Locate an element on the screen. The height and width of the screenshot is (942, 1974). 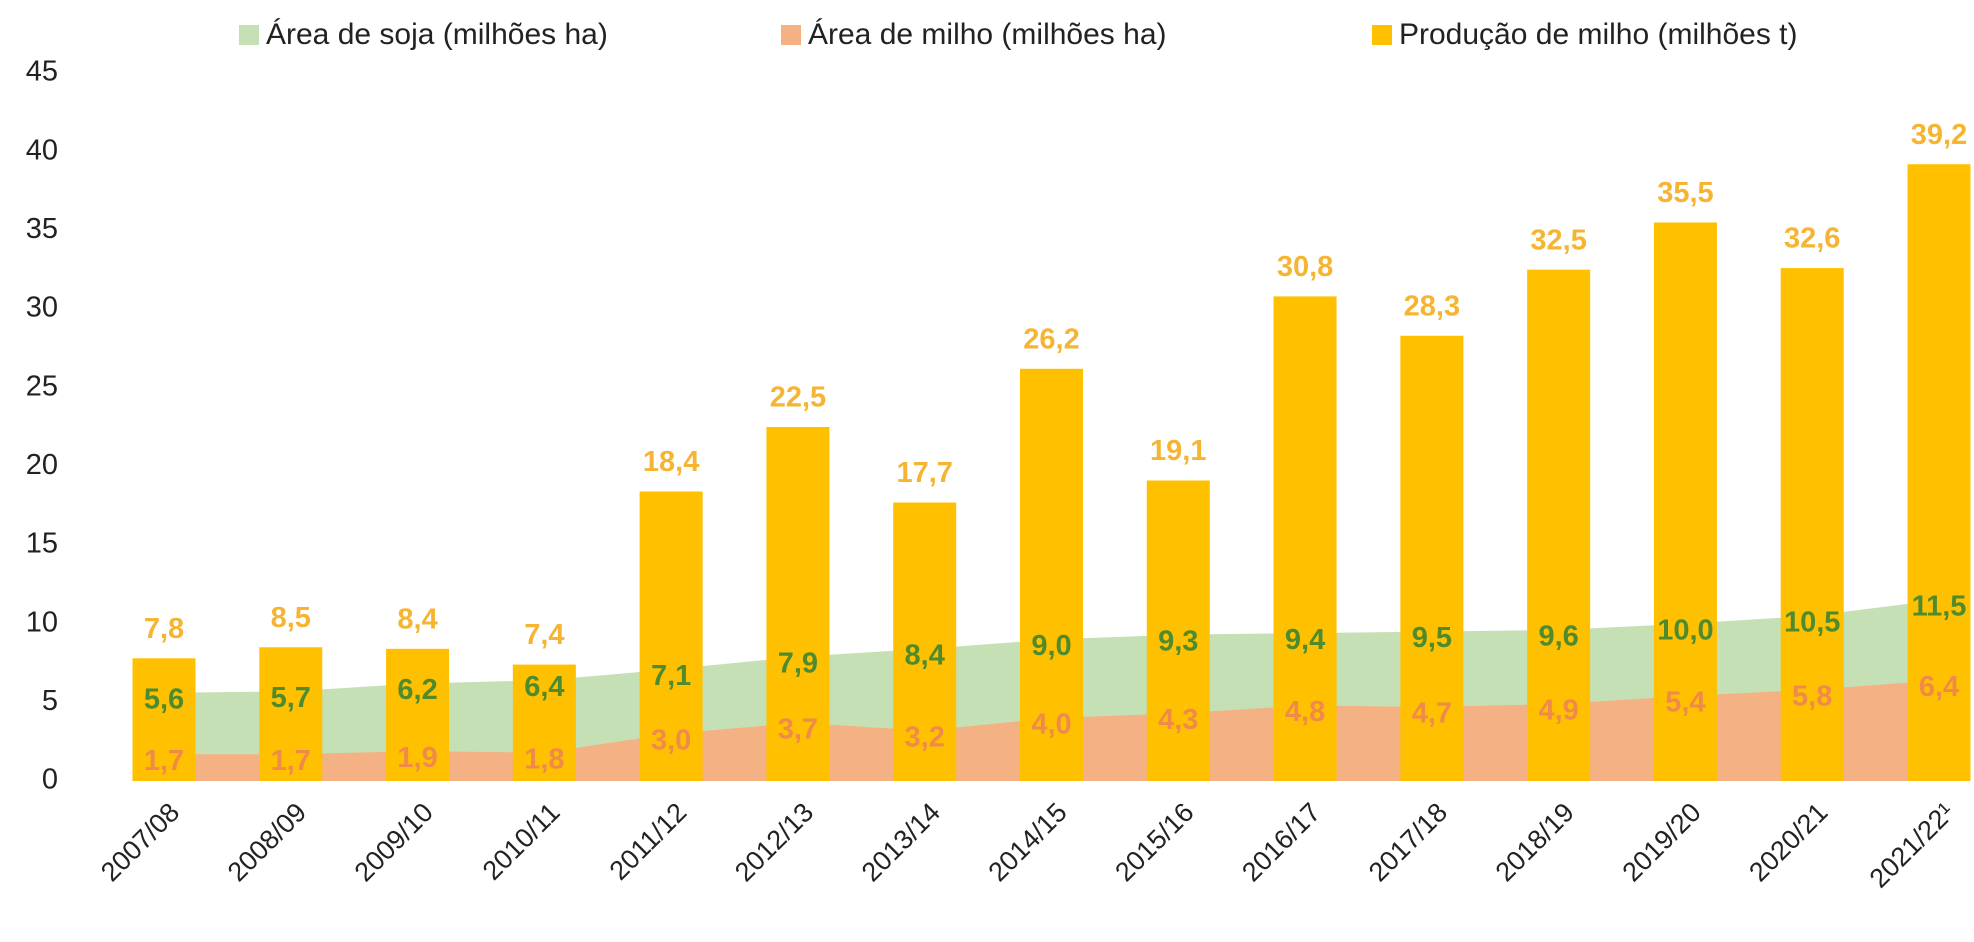
legend-label: Área de soja (milhões ha) is located at coordinates (437, 34).